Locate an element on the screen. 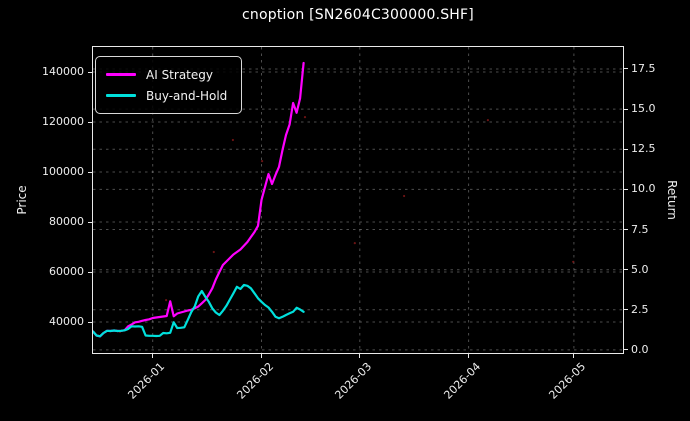  legend-entry-ai-strategy: AI Strategy is located at coordinates (166, 74).